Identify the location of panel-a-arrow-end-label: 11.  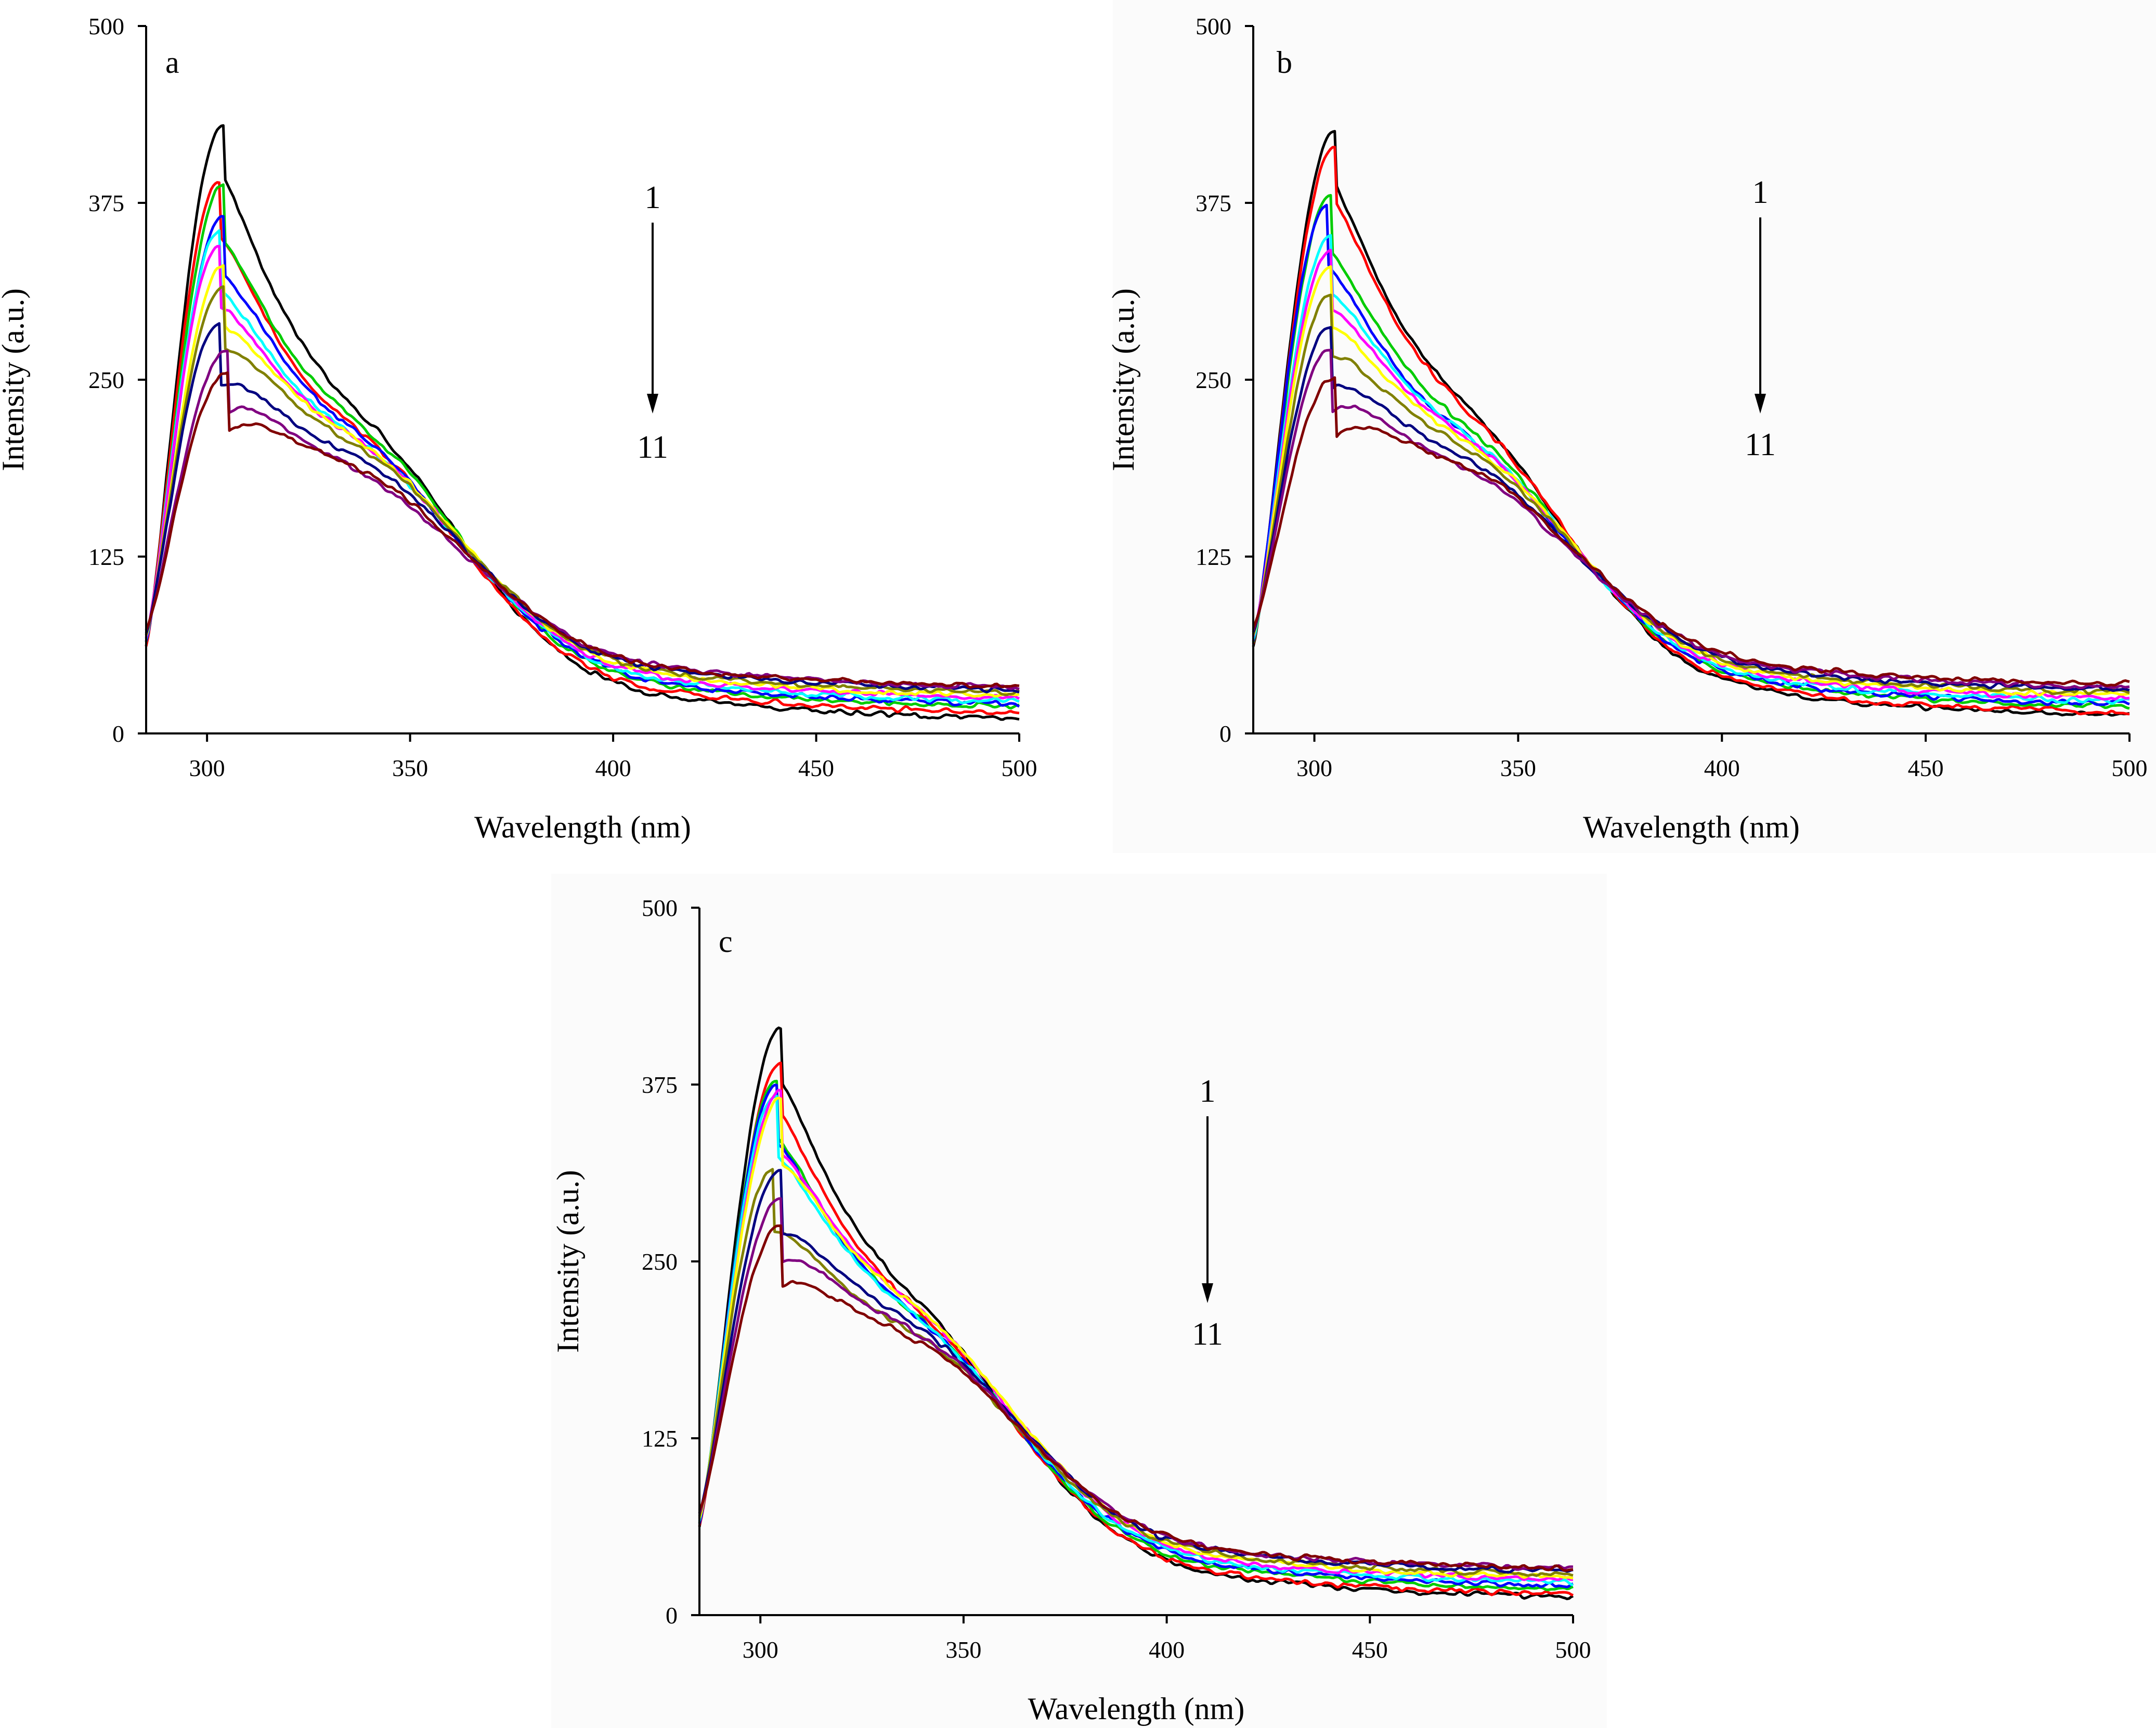
(652, 447).